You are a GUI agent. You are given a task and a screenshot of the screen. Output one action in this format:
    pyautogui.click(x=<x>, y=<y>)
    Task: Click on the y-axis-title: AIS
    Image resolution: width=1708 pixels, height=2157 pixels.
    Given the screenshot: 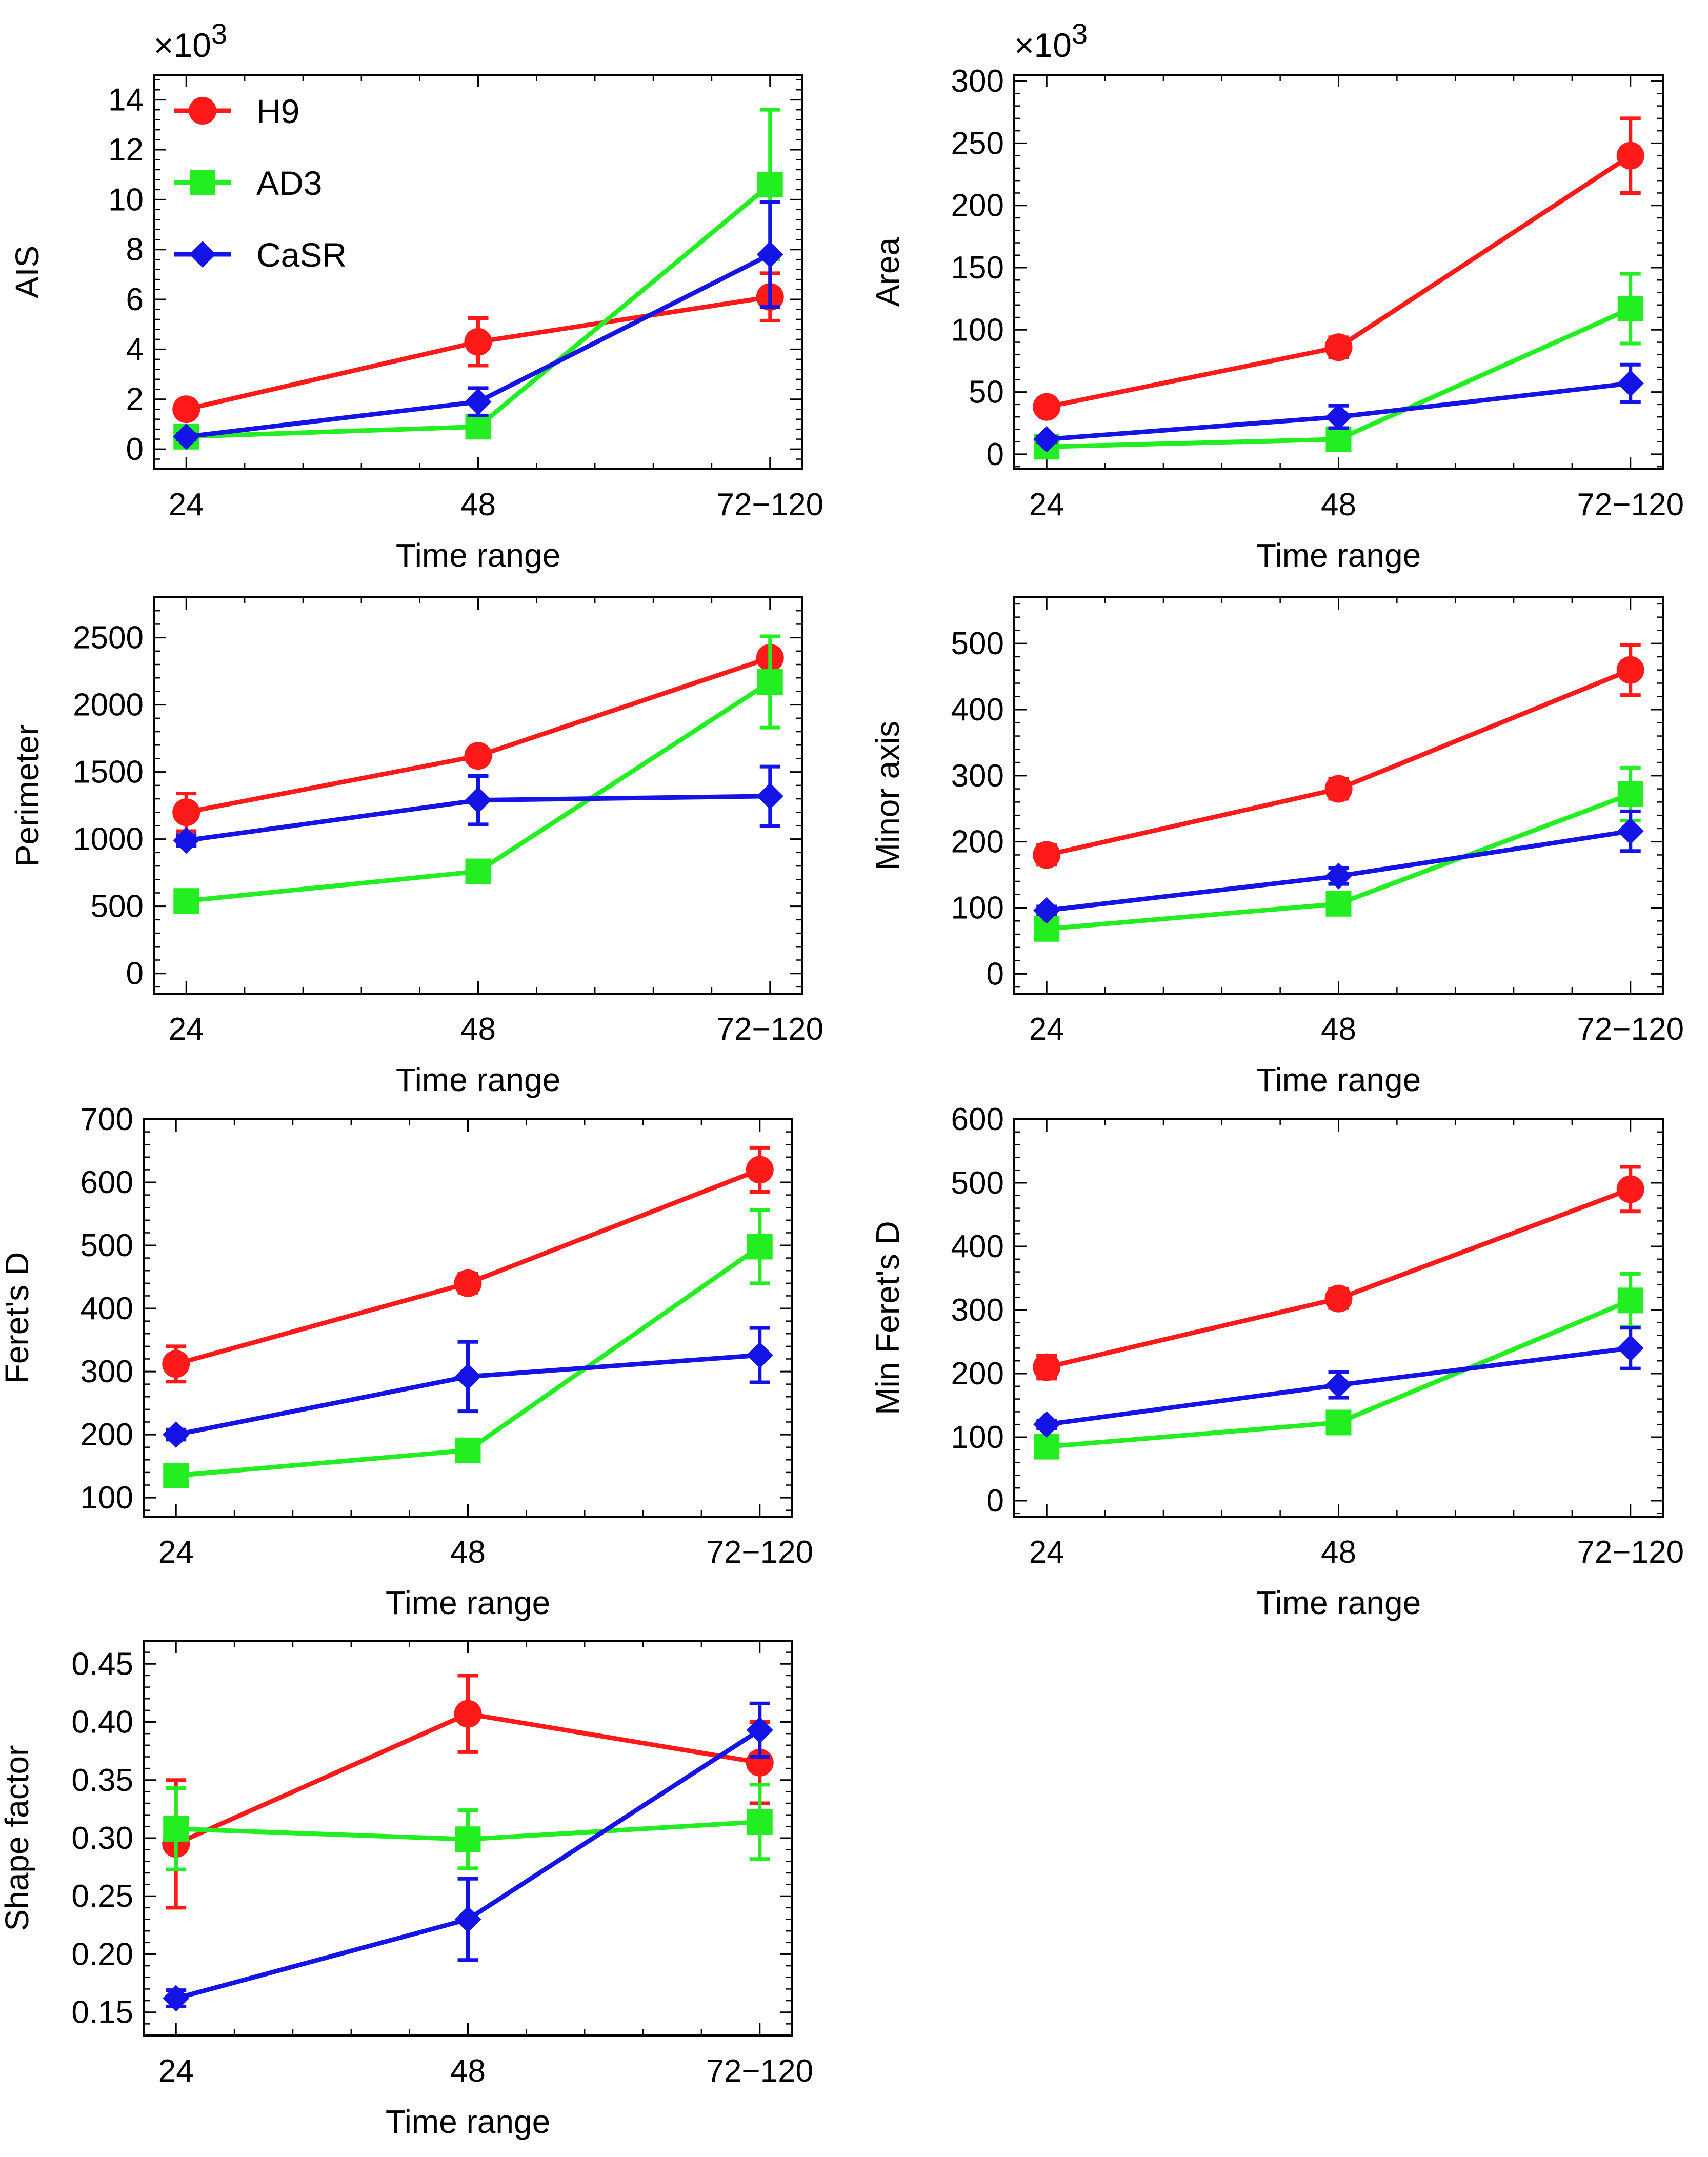 What is the action you would take?
    pyautogui.click(x=27, y=272)
    